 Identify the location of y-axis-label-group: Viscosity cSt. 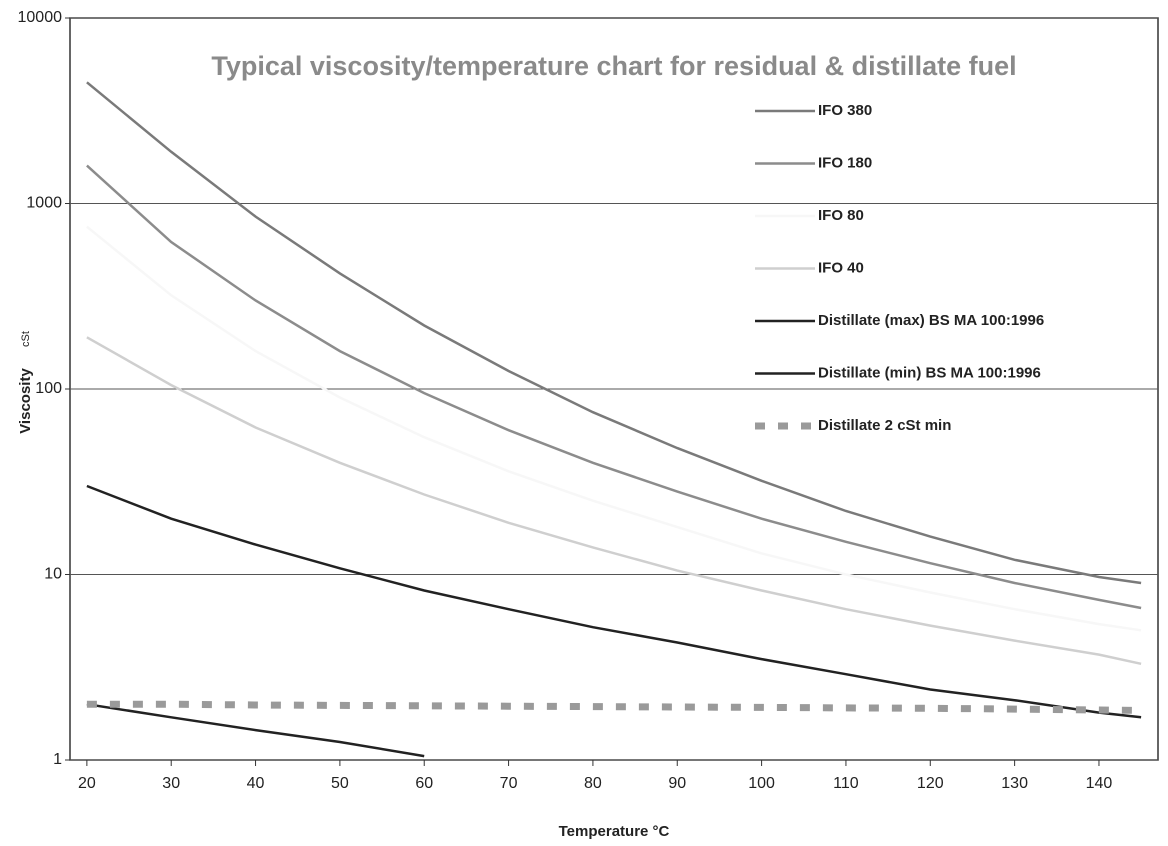
(25, 382).